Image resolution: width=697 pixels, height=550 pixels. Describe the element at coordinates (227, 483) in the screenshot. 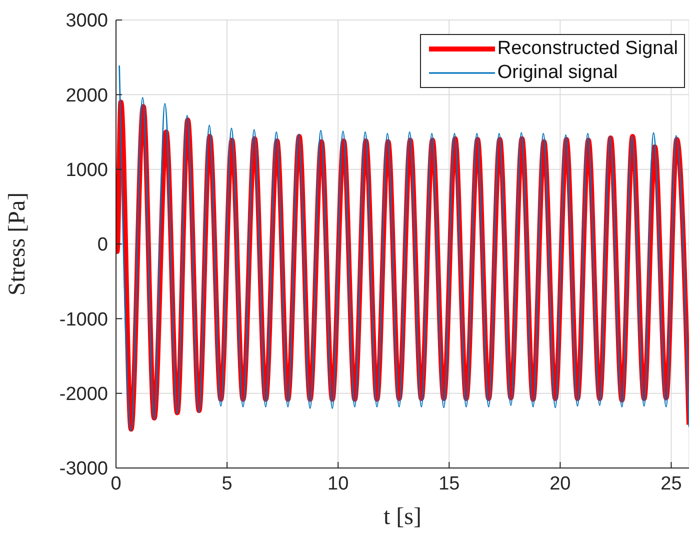

I see `x-tick-label: 5` at that location.